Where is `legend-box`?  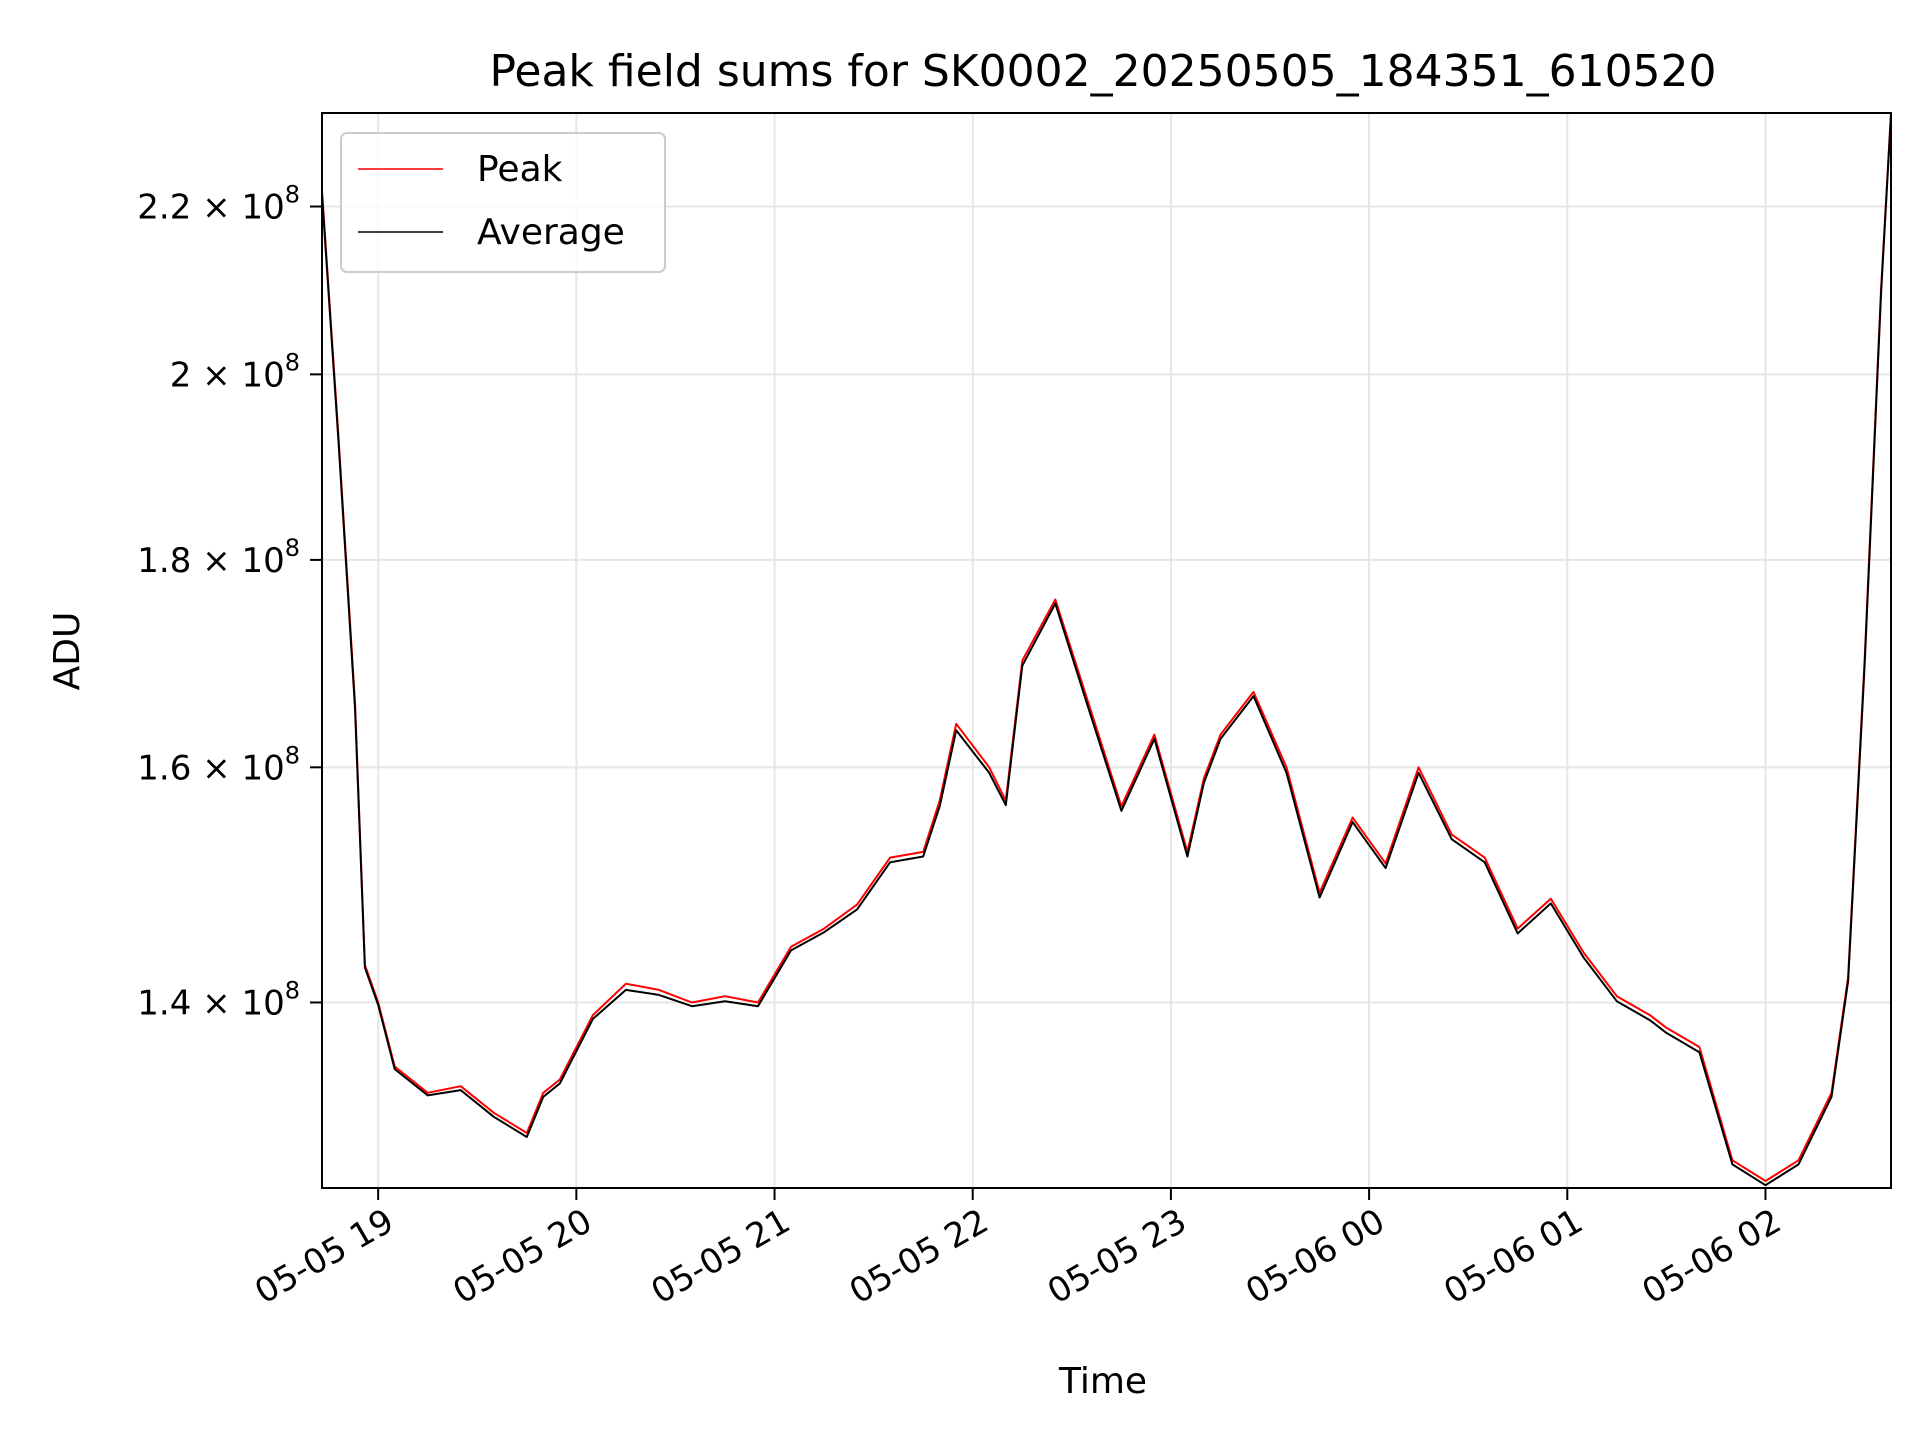
legend-box is located at coordinates (503, 202).